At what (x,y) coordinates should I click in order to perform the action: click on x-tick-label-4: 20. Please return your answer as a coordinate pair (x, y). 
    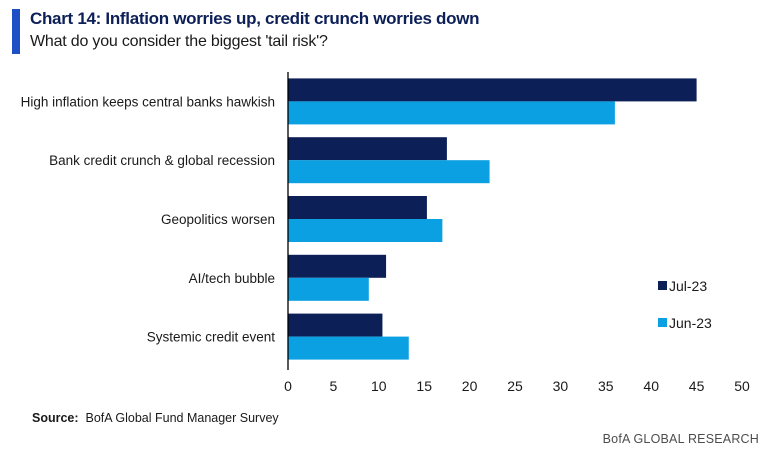
    Looking at the image, I should click on (470, 386).